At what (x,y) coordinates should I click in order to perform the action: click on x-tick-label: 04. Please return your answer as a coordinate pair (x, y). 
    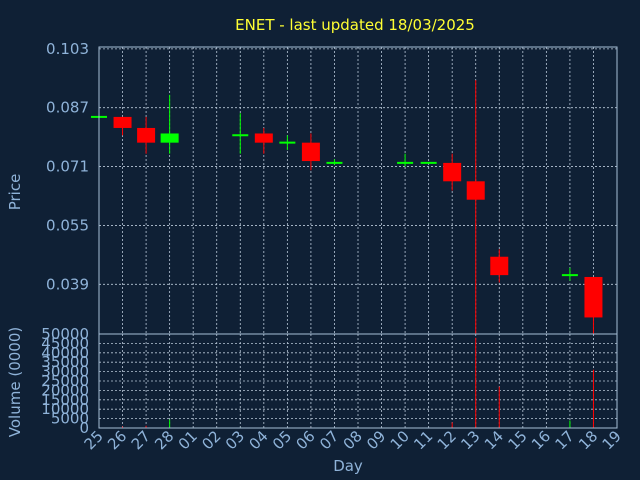
    Looking at the image, I should click on (258, 440).